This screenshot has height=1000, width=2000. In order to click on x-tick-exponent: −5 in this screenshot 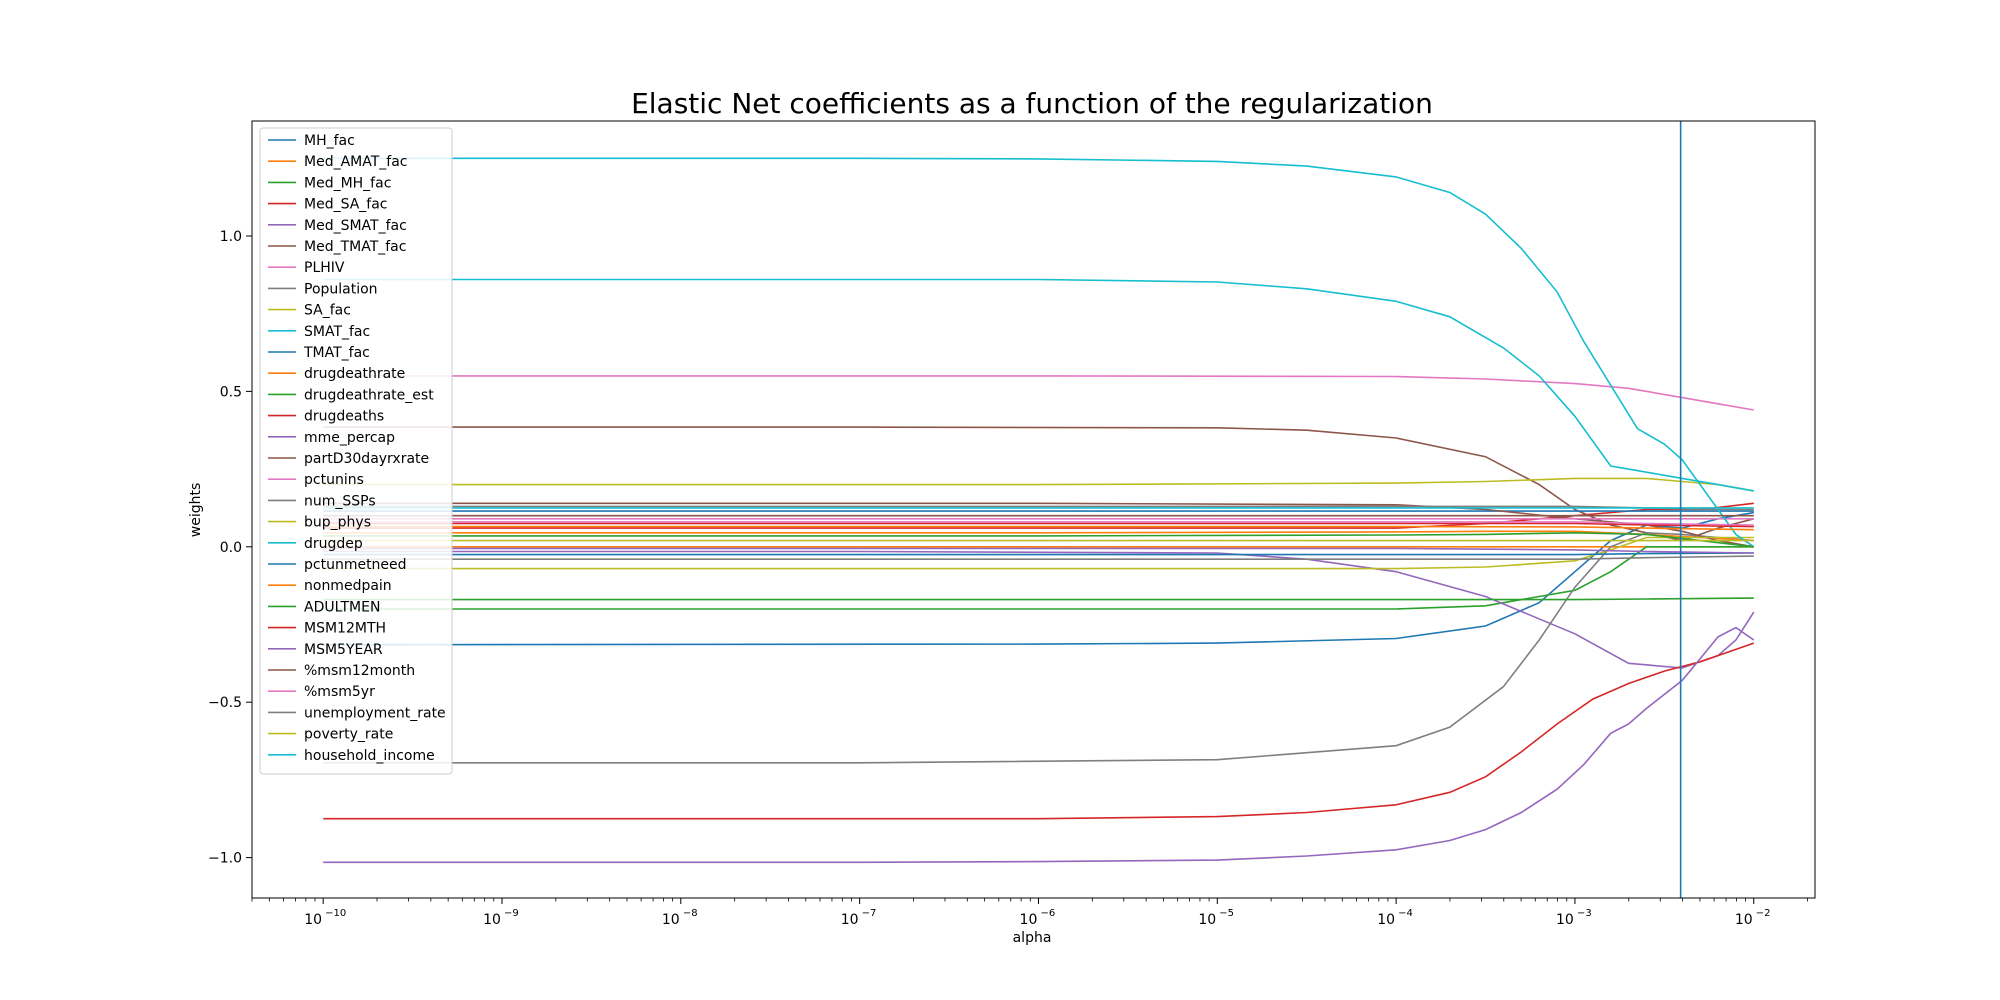, I will do `click(1226, 913)`.